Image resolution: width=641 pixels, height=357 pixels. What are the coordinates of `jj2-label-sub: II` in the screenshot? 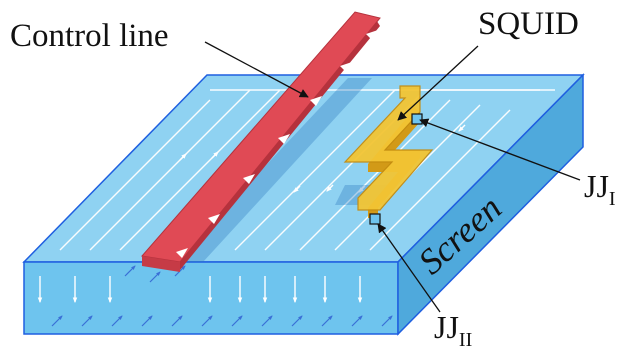 It's located at (465, 340).